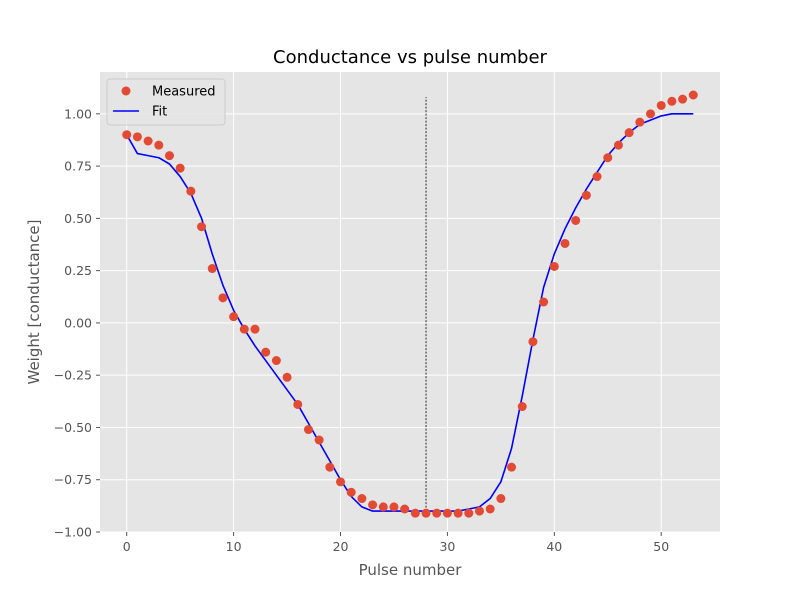  What do you see at coordinates (554, 546) in the screenshot?
I see `x-tick-label: 40` at bounding box center [554, 546].